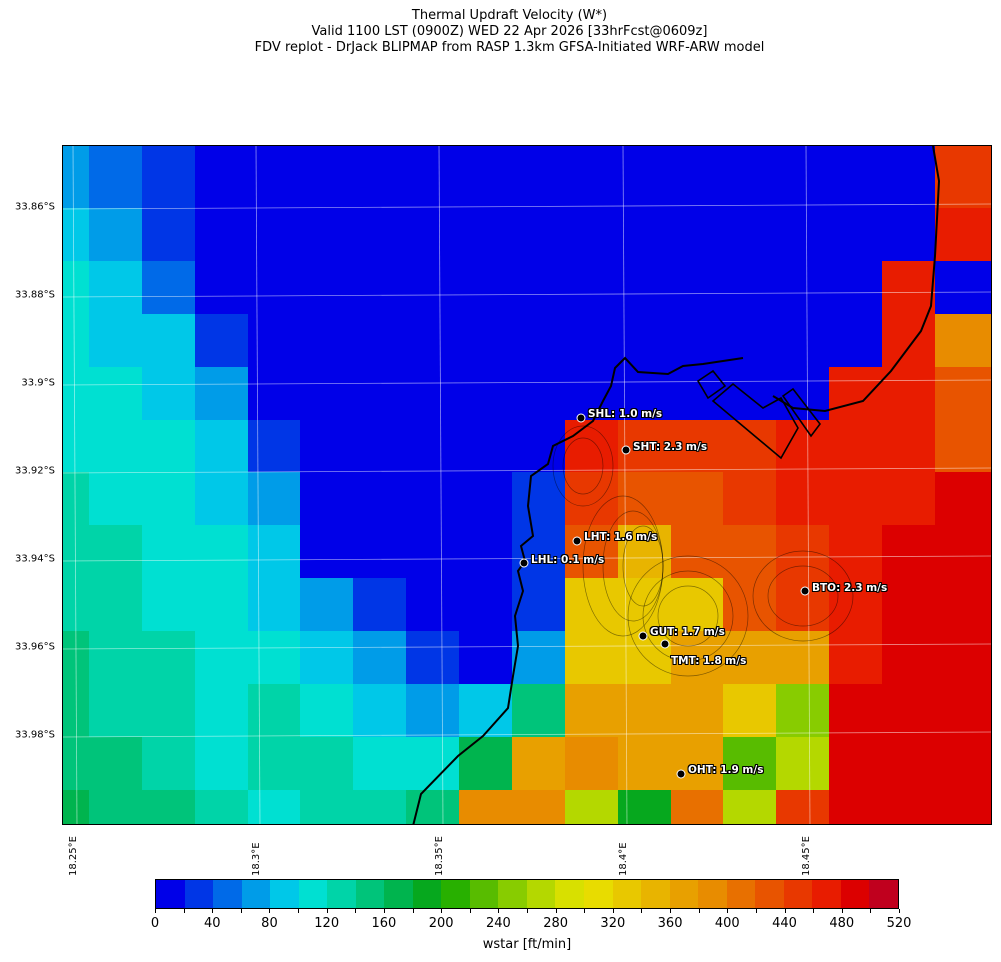 This screenshot has width=1001, height=962. Describe the element at coordinates (850, 588) in the screenshot. I see `station-label: BTO: 2.3 m/s` at that location.